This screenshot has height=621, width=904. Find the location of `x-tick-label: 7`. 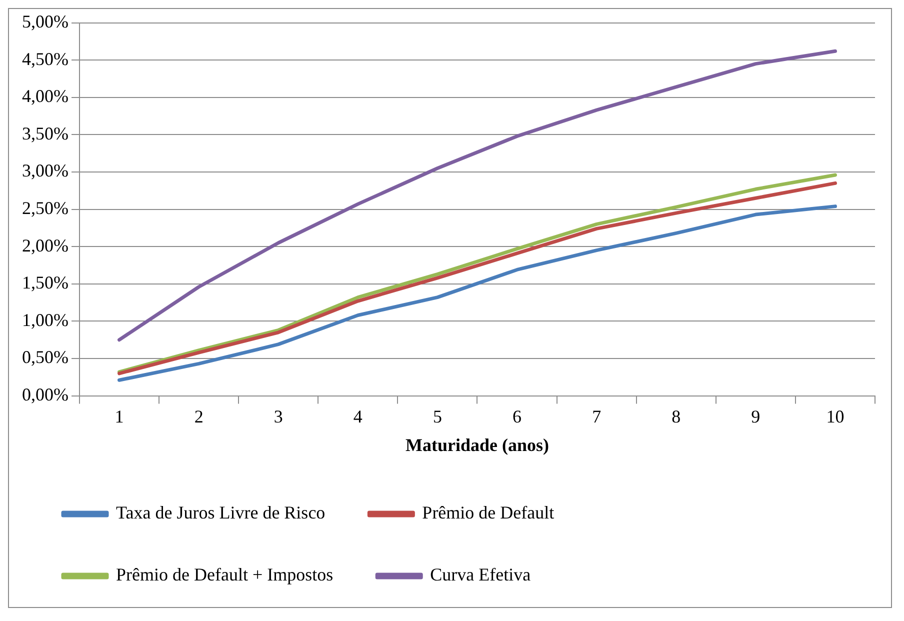

x-tick-label: 7 is located at coordinates (597, 416).